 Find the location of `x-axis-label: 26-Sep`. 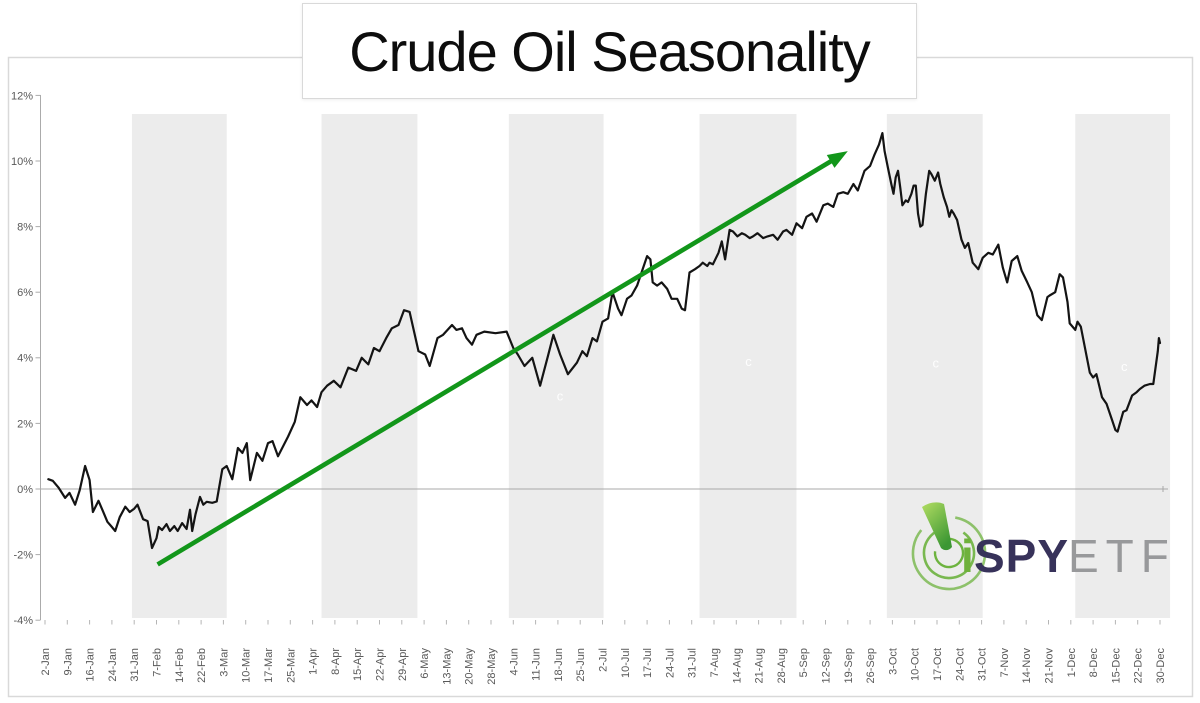

x-axis-label: 26-Sep is located at coordinates (871, 665).